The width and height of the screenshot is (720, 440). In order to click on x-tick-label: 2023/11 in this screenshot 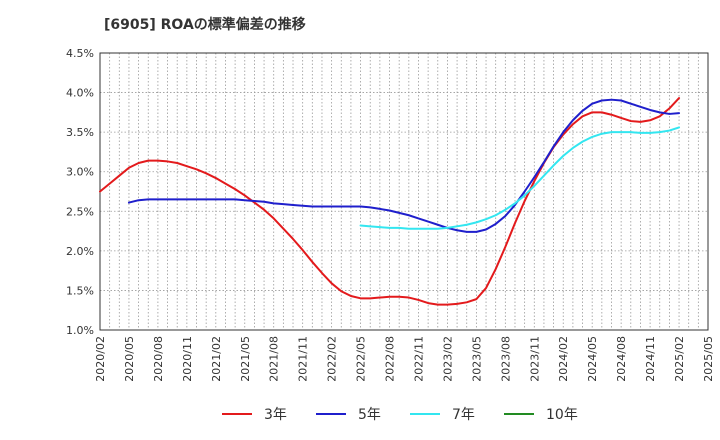, I will do `click(534, 359)`.